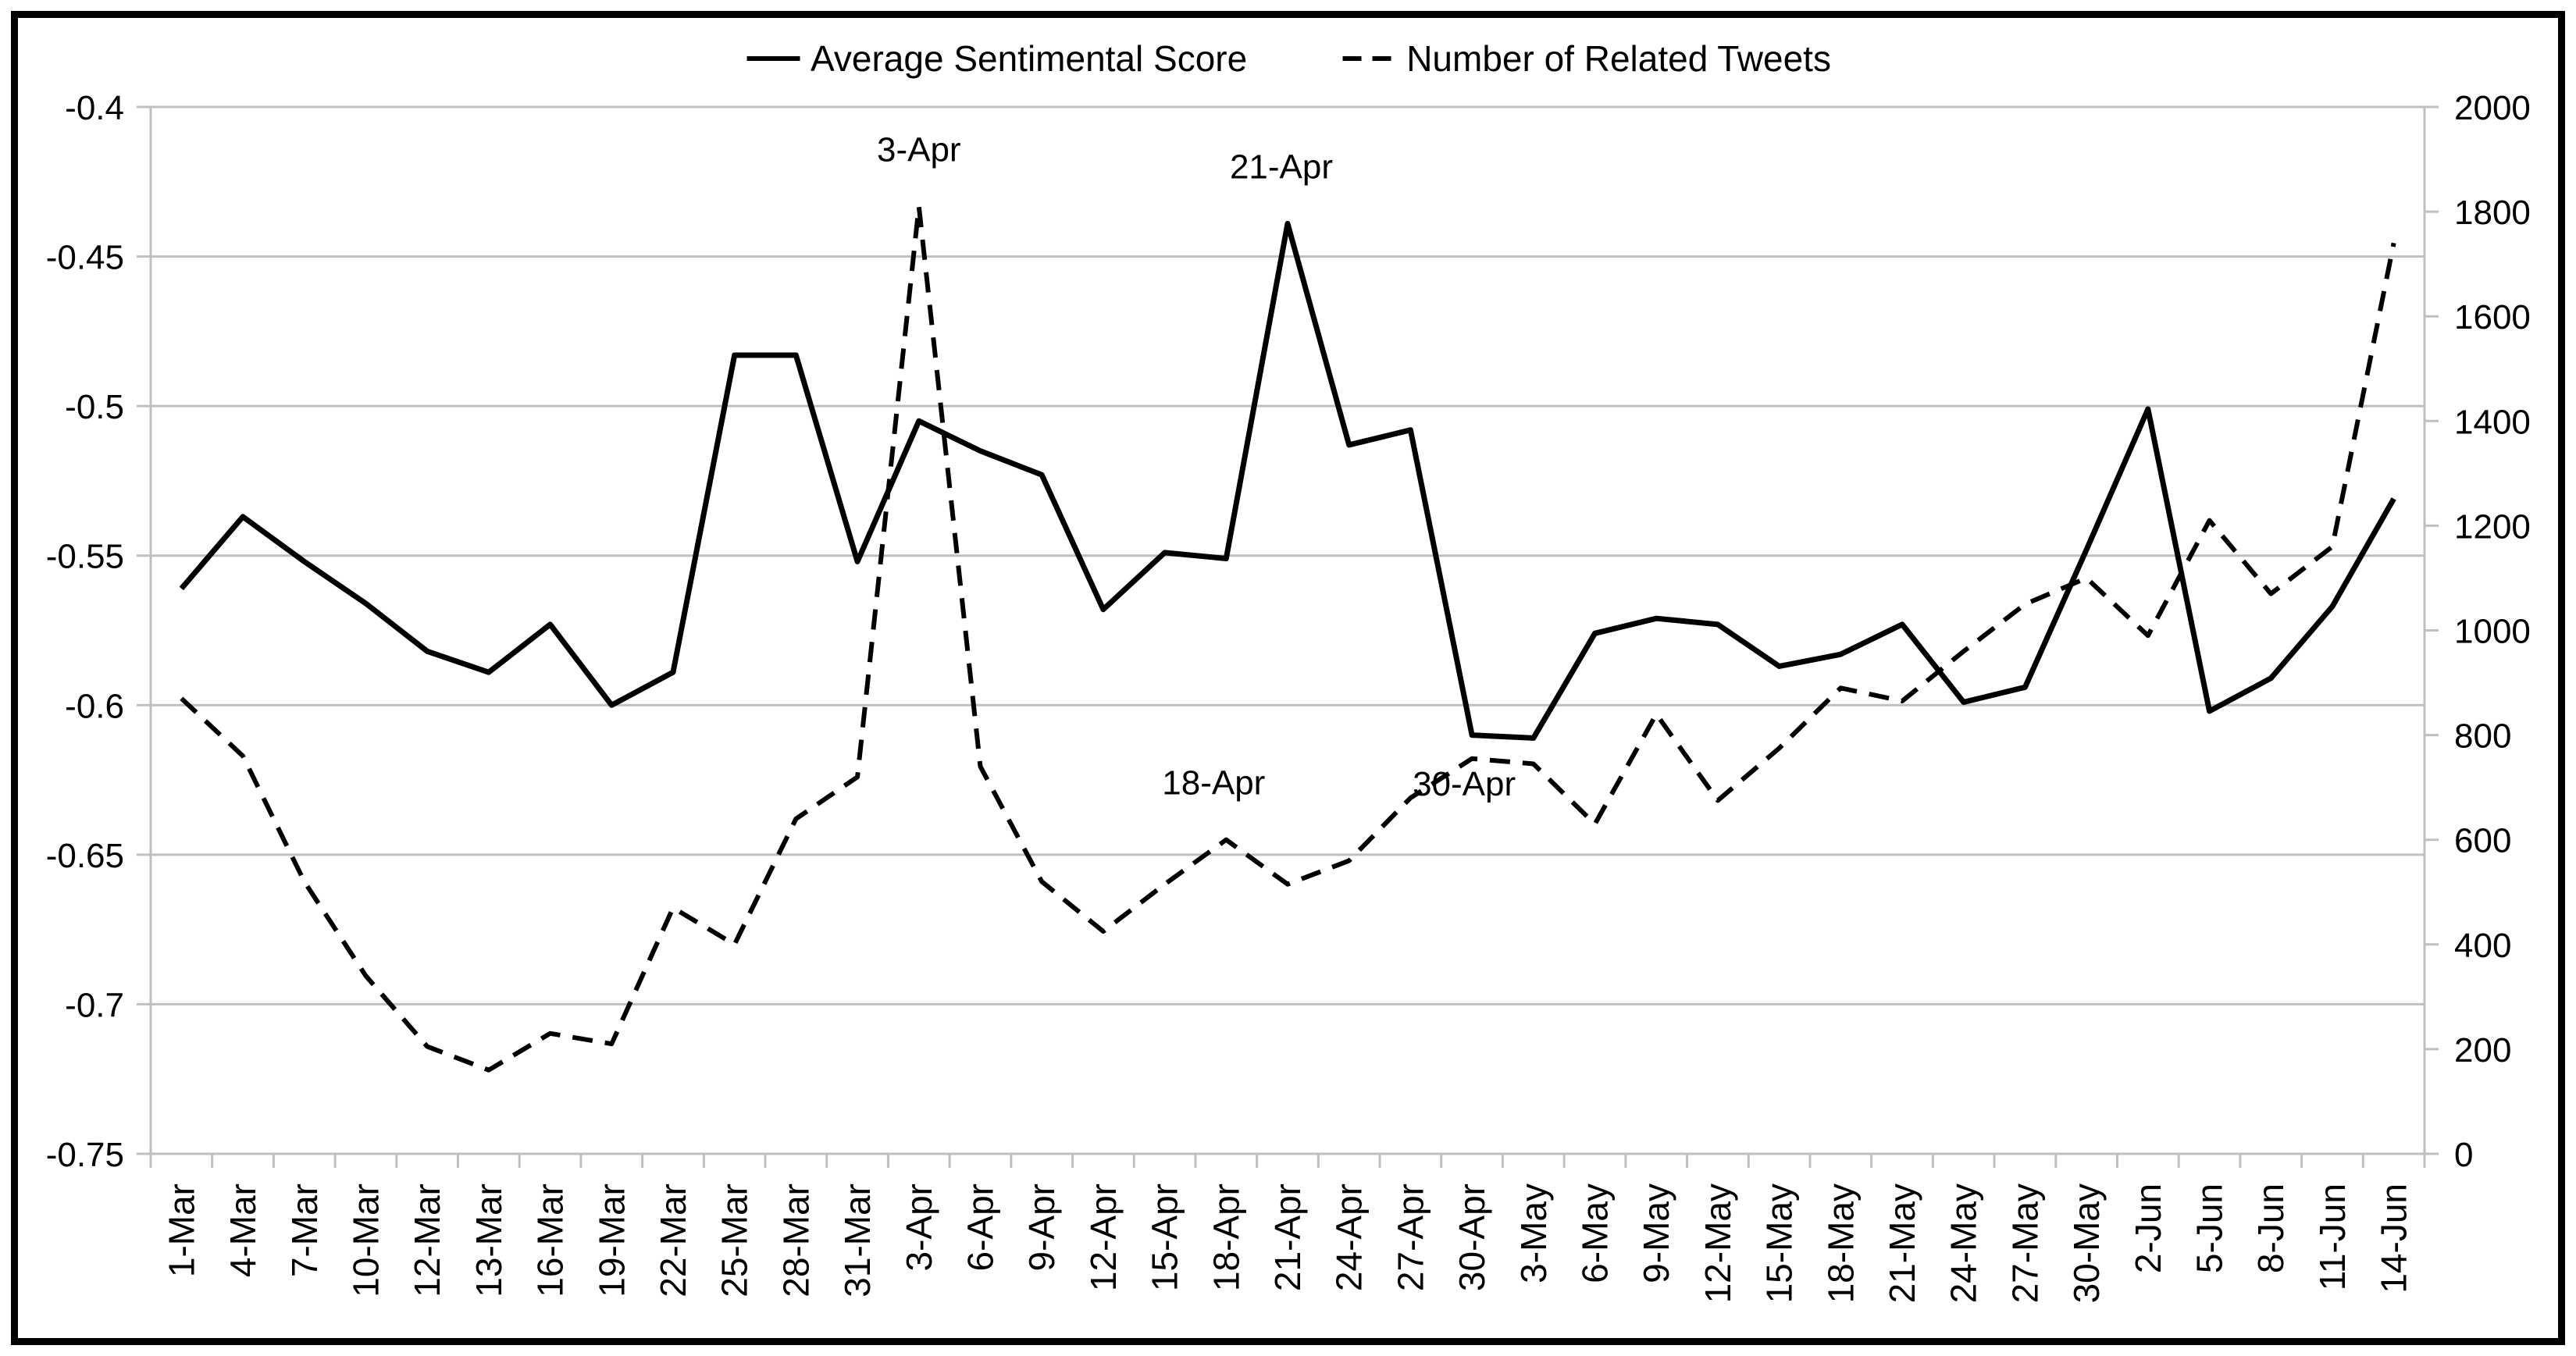 Image resolution: width=2576 pixels, height=1356 pixels. What do you see at coordinates (85, 1155) in the screenshot?
I see `left-axis-tick-label: -0.75` at bounding box center [85, 1155].